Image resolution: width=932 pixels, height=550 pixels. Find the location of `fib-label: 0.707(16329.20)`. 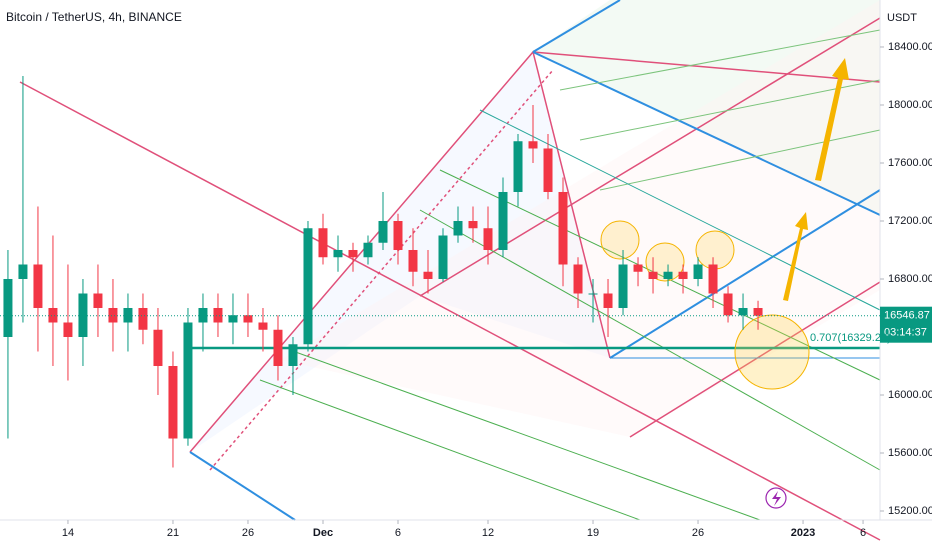

fib-label: 0.707(16329.20) is located at coordinates (850, 338).